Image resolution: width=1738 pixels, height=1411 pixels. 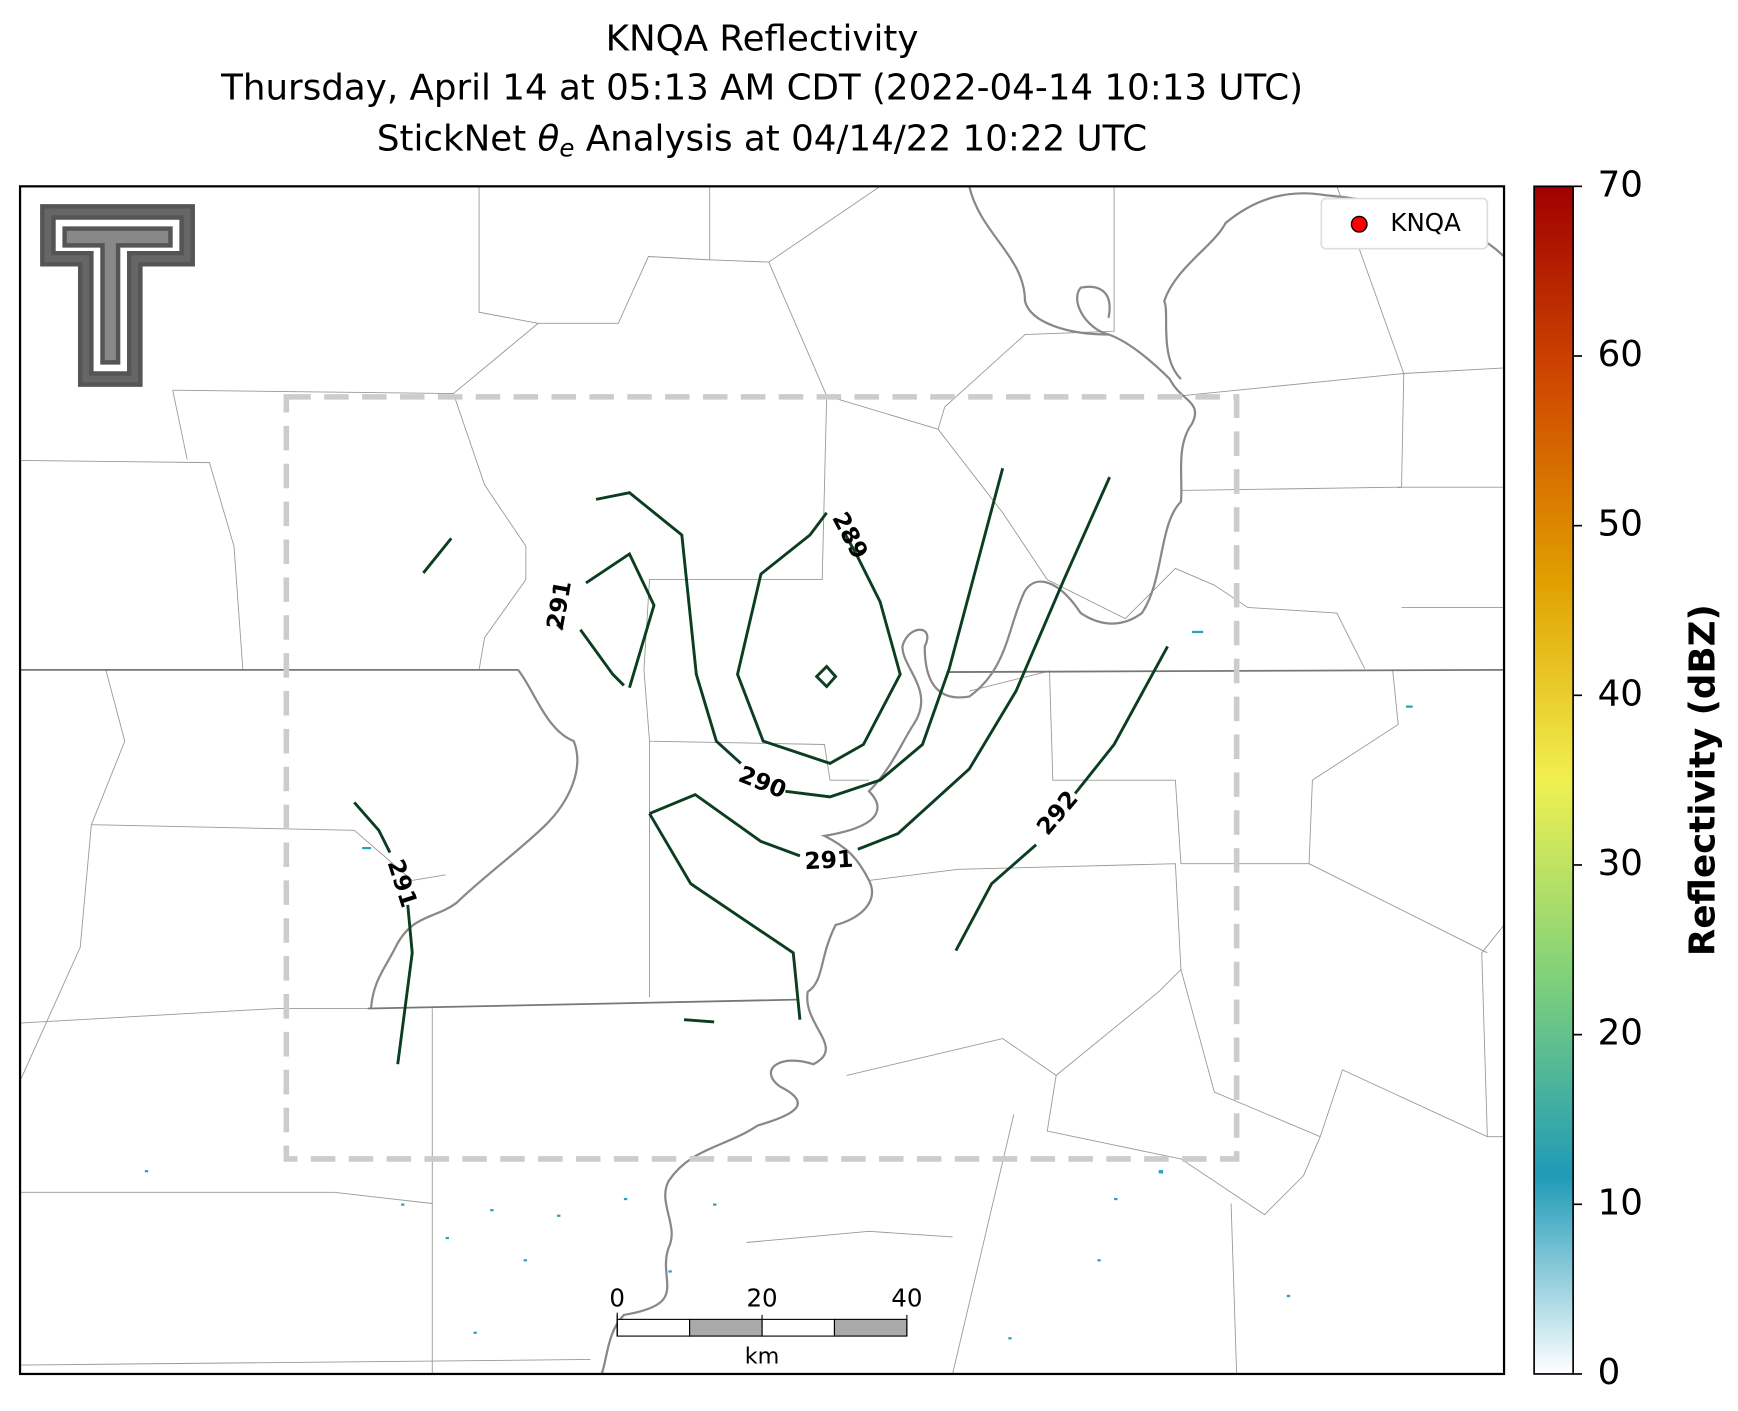 What do you see at coordinates (829, 860) in the screenshot?
I see `contour-label: 291` at bounding box center [829, 860].